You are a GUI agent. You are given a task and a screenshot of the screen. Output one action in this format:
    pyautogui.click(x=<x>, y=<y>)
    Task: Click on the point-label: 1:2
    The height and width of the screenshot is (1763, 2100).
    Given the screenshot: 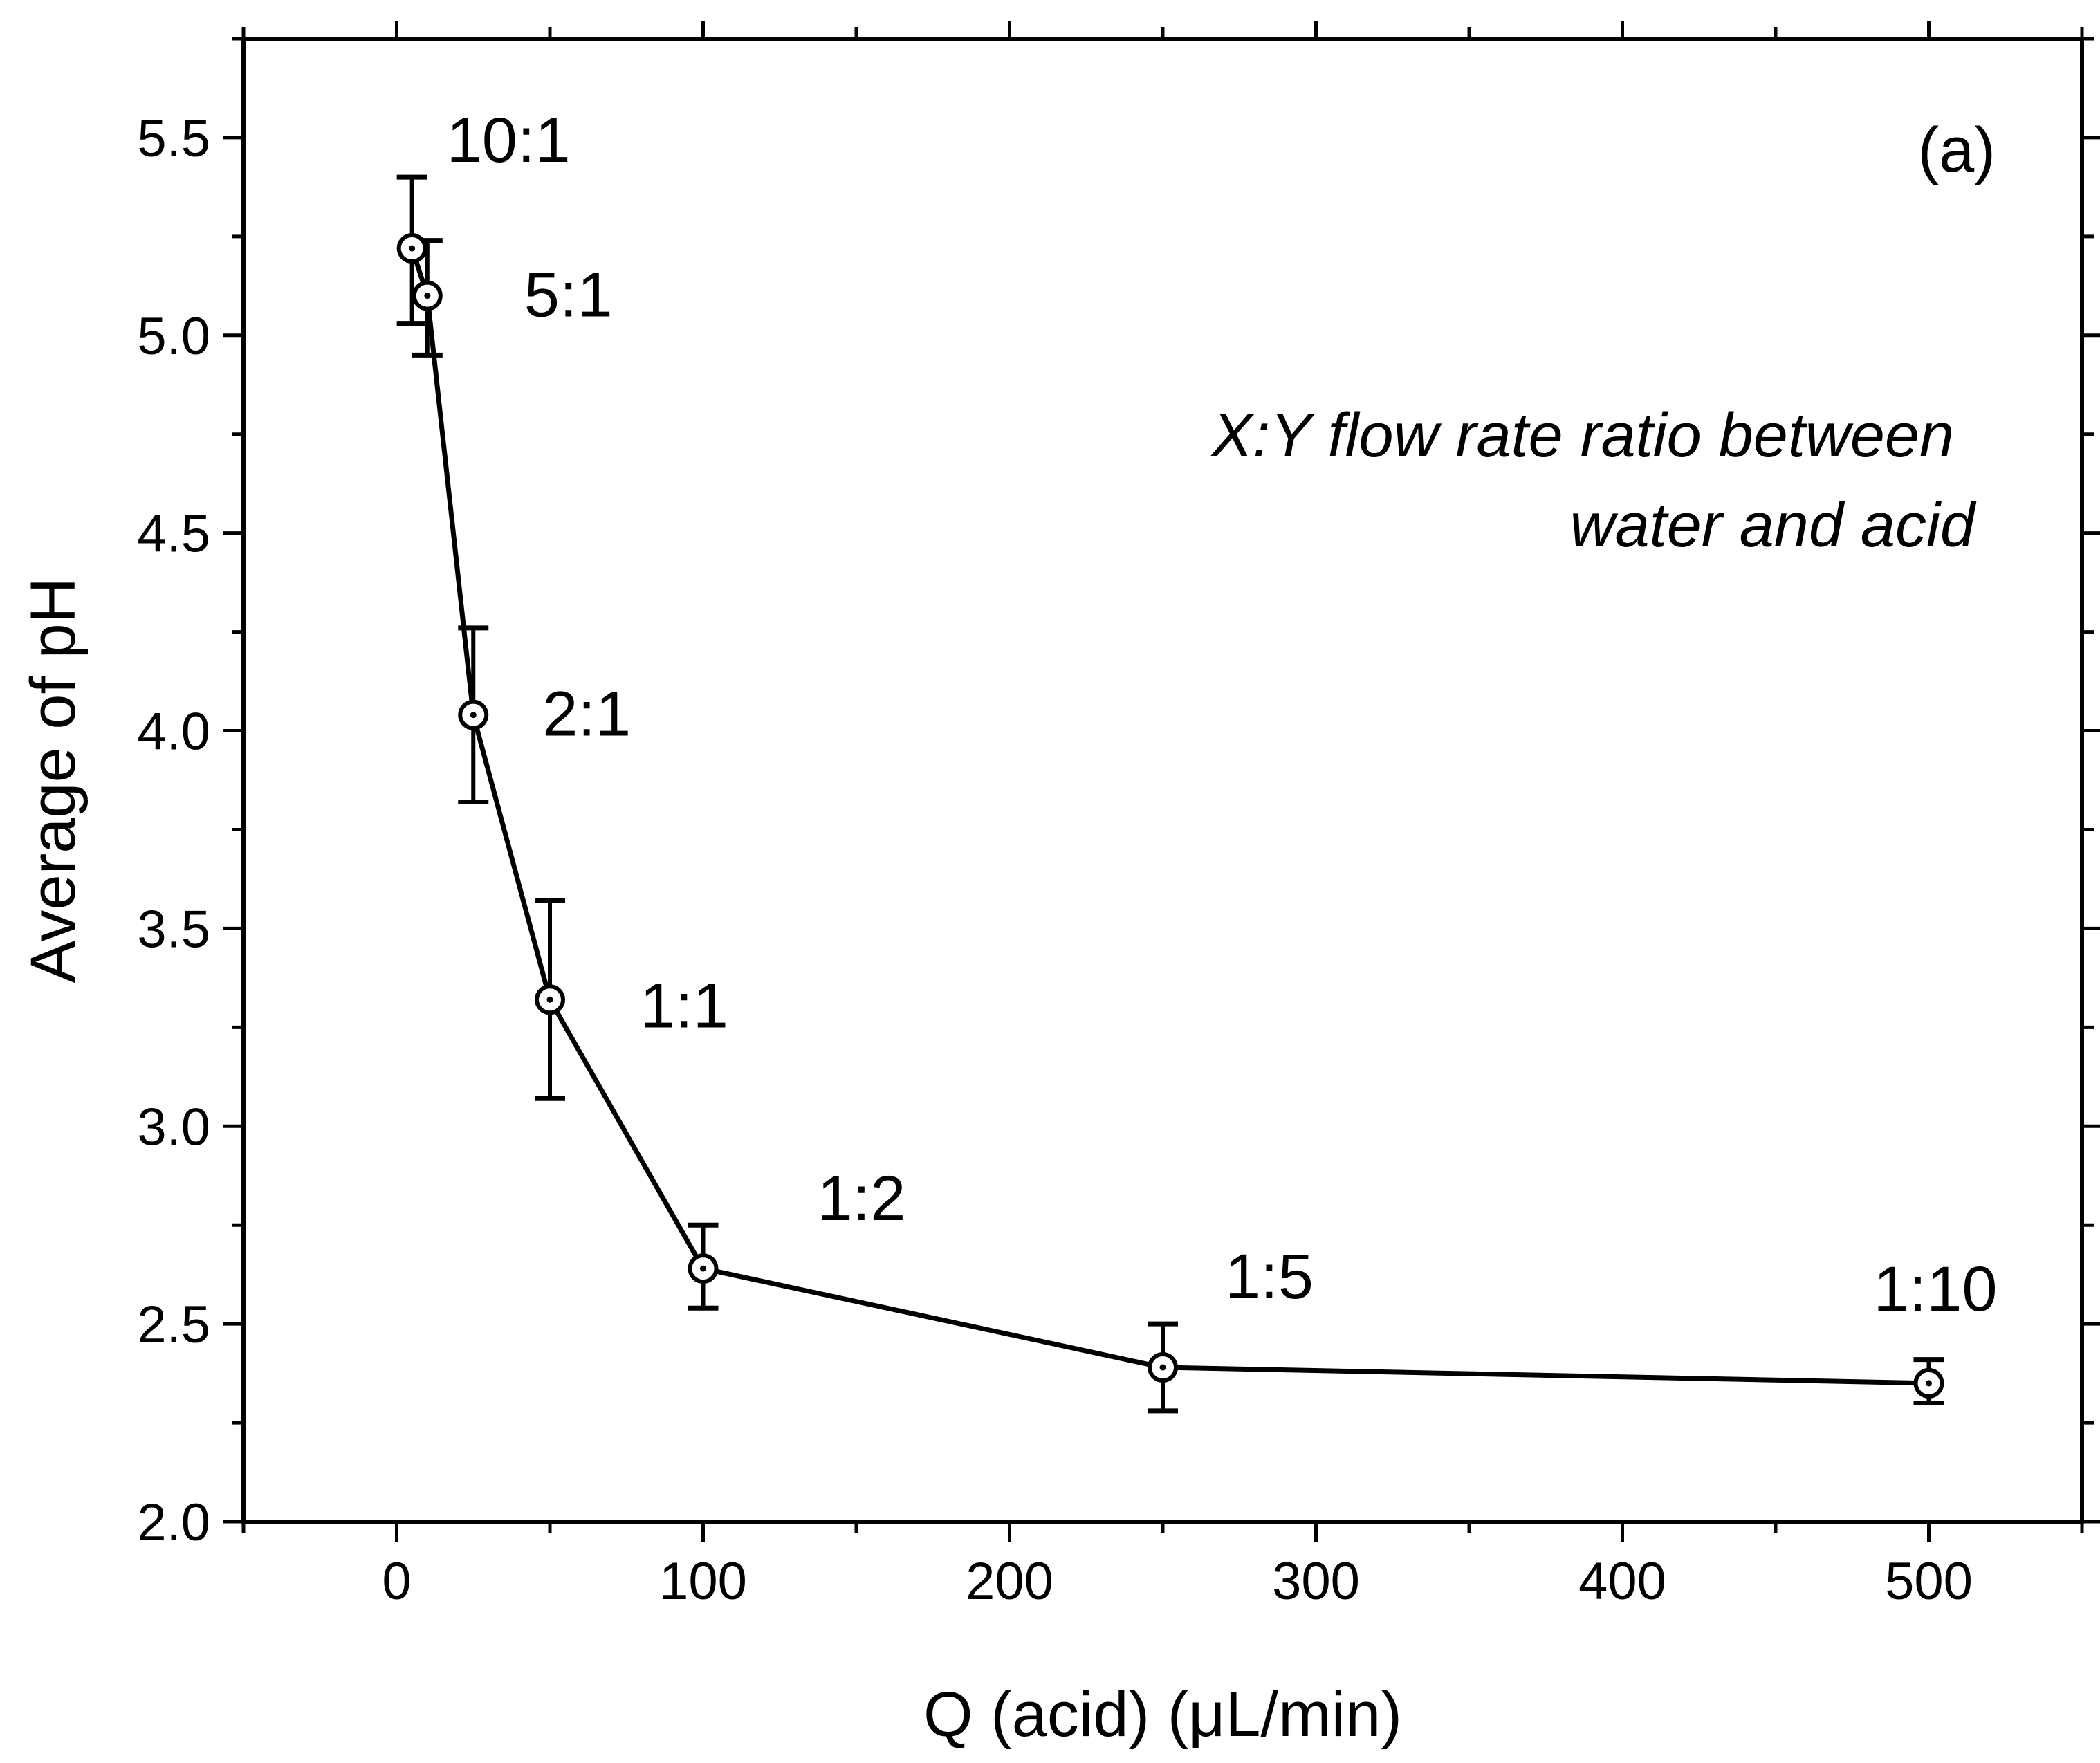 What is the action you would take?
    pyautogui.click(x=862, y=1198)
    